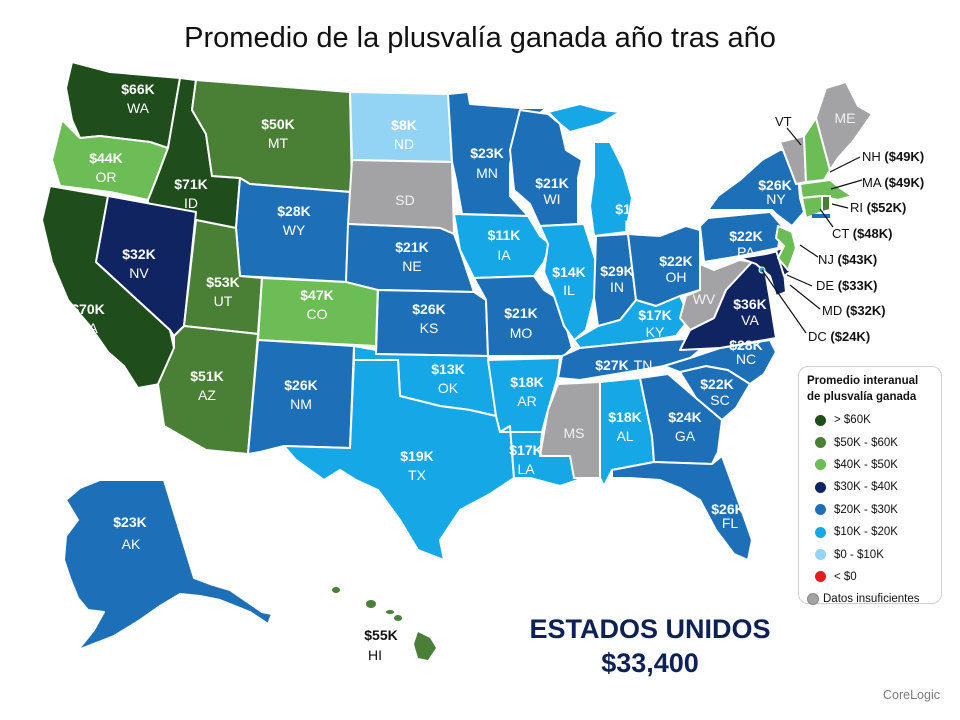 This screenshot has height=720, width=960. I want to click on callout-leaders, so click(812, 230).